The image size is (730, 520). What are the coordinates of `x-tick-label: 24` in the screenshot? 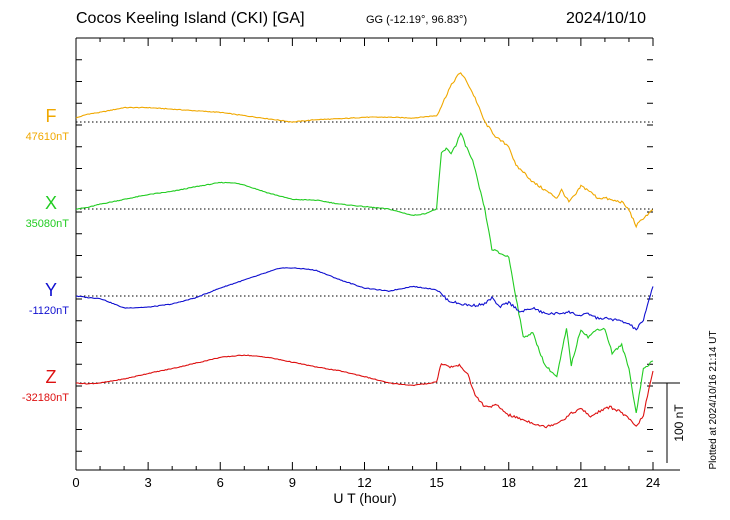 It's located at (653, 482).